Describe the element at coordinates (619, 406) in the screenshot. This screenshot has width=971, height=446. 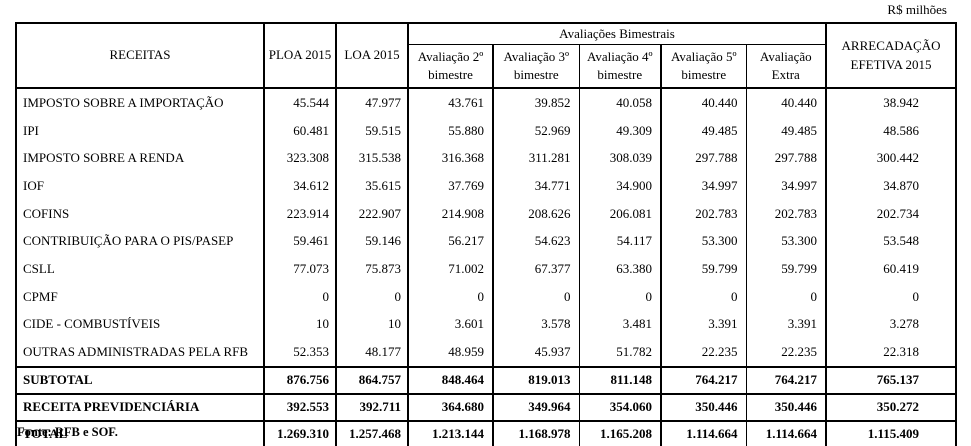
I see `value-cell: 354.060` at that location.